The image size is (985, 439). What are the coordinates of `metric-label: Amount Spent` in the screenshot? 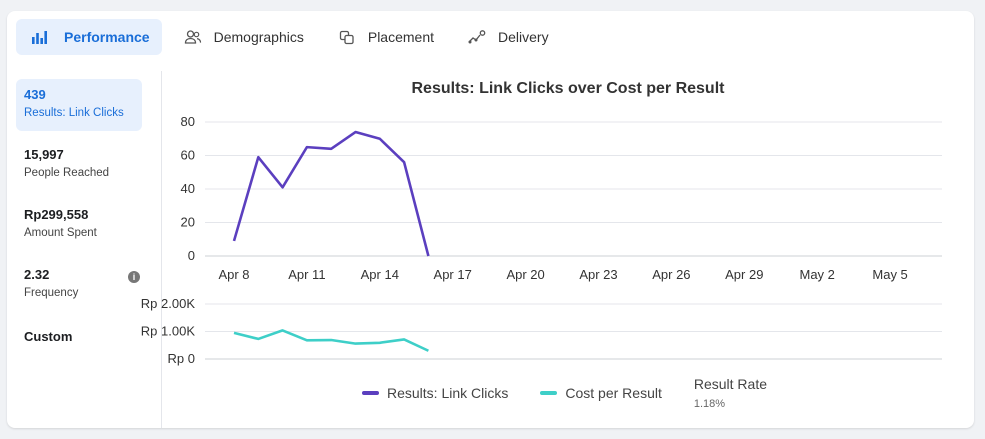 It's located at (60, 233).